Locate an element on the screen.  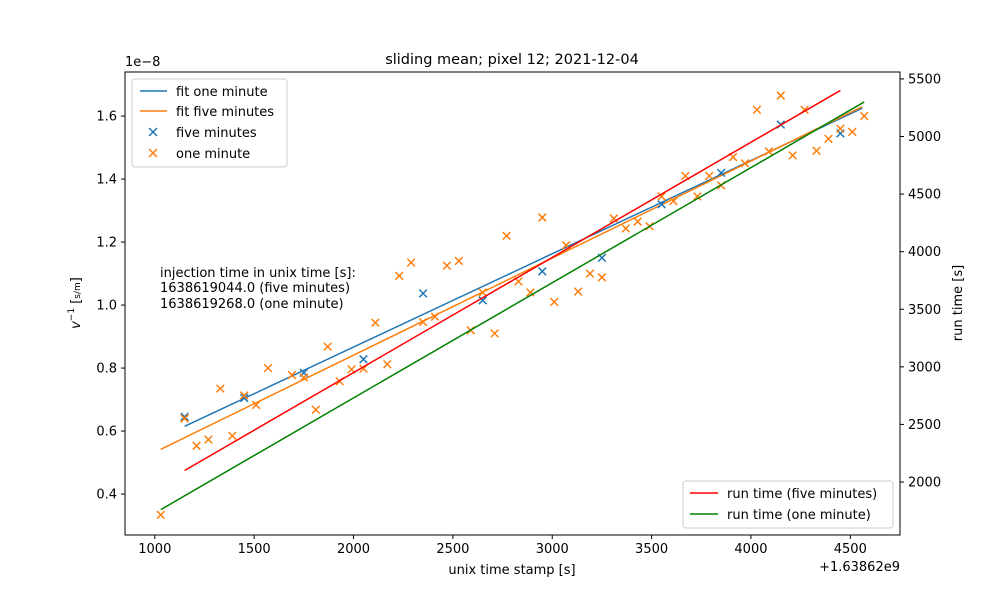
chart-title: sliding mean; pixel 12; 2021-12-04 is located at coordinates (512, 60).